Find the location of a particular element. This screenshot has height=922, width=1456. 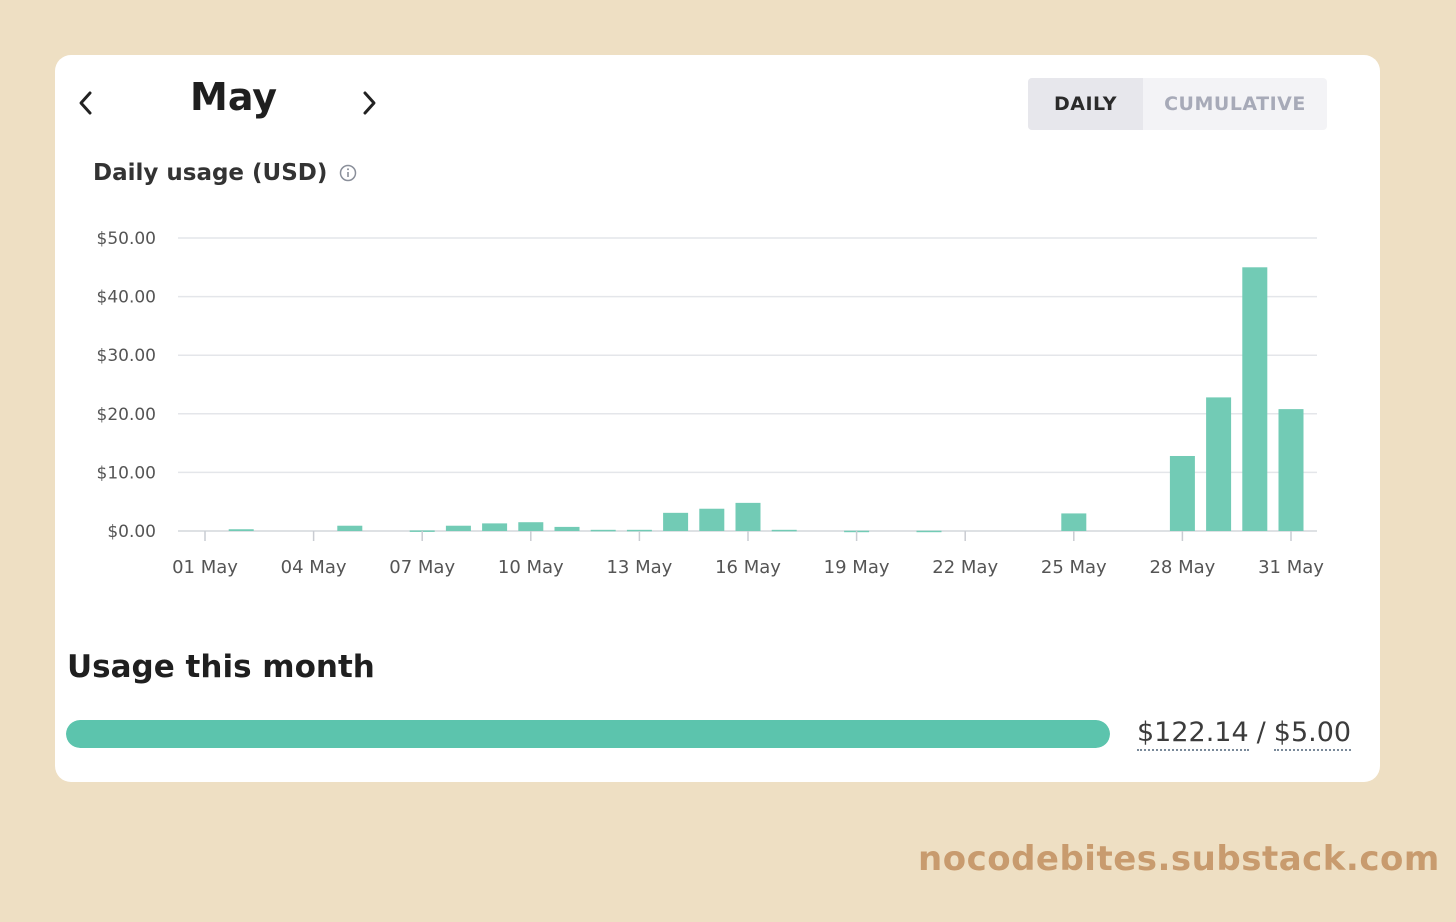

month-title: May is located at coordinates (234, 97).